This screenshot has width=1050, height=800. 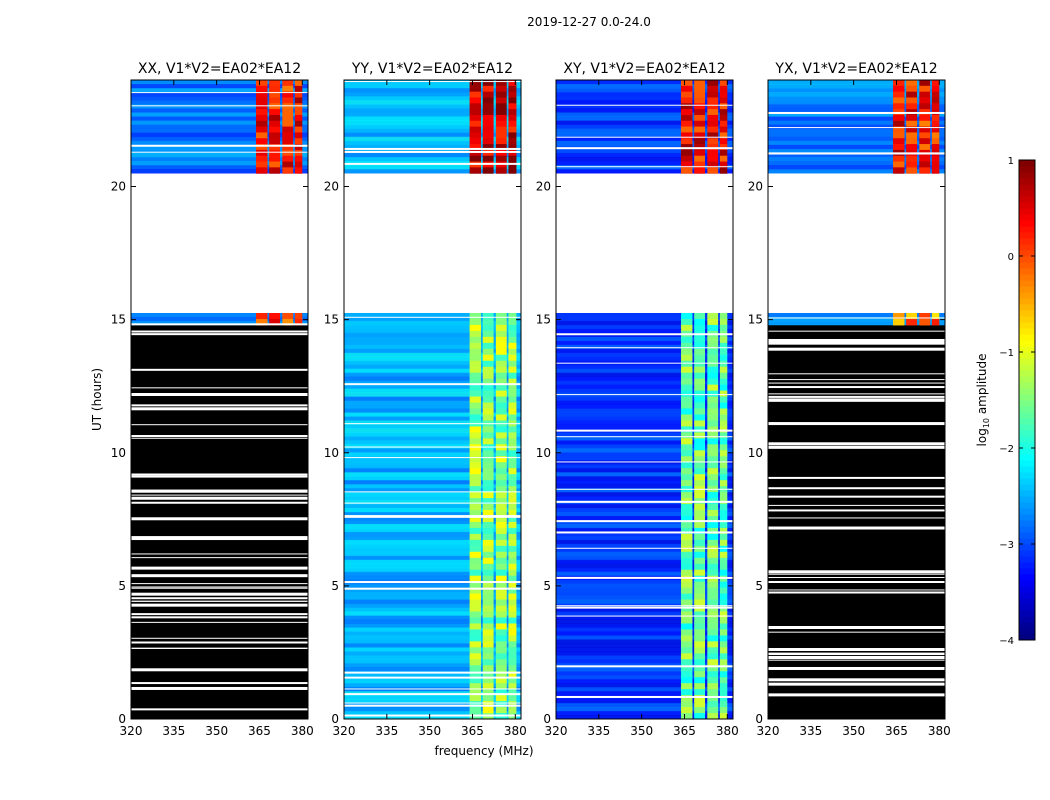 What do you see at coordinates (983, 400) in the screenshot?
I see `colorbar-label: log10 amplitude` at bounding box center [983, 400].